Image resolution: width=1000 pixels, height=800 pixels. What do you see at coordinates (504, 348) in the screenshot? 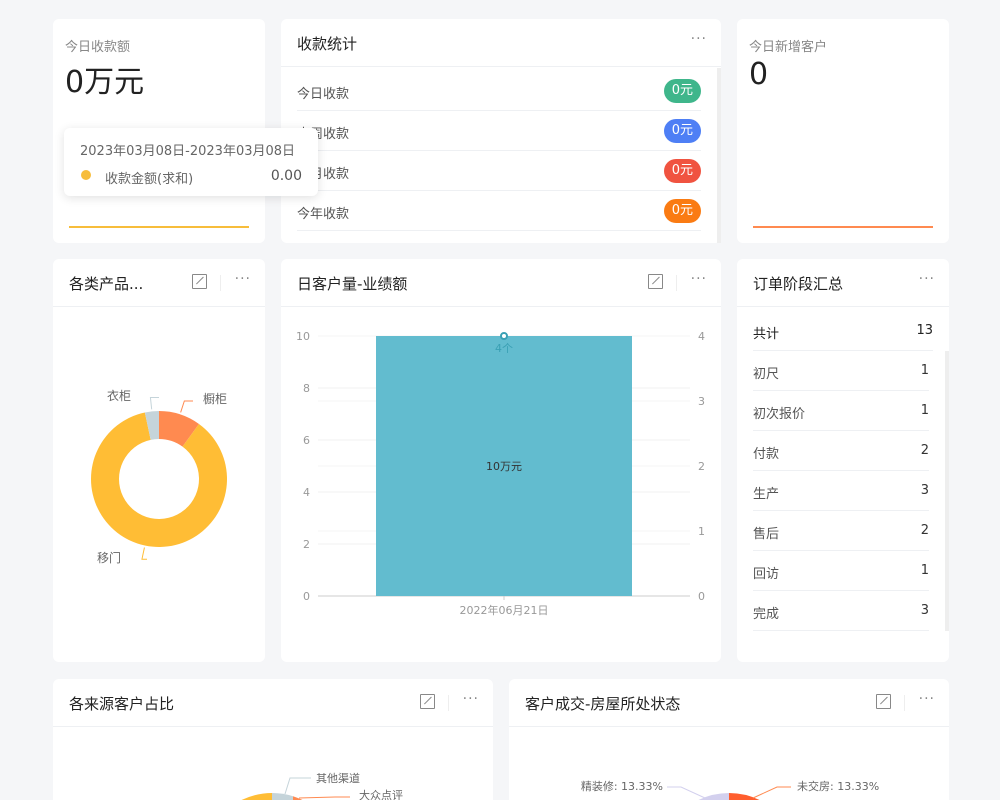
I see `line-point-label: 4个` at bounding box center [504, 348].